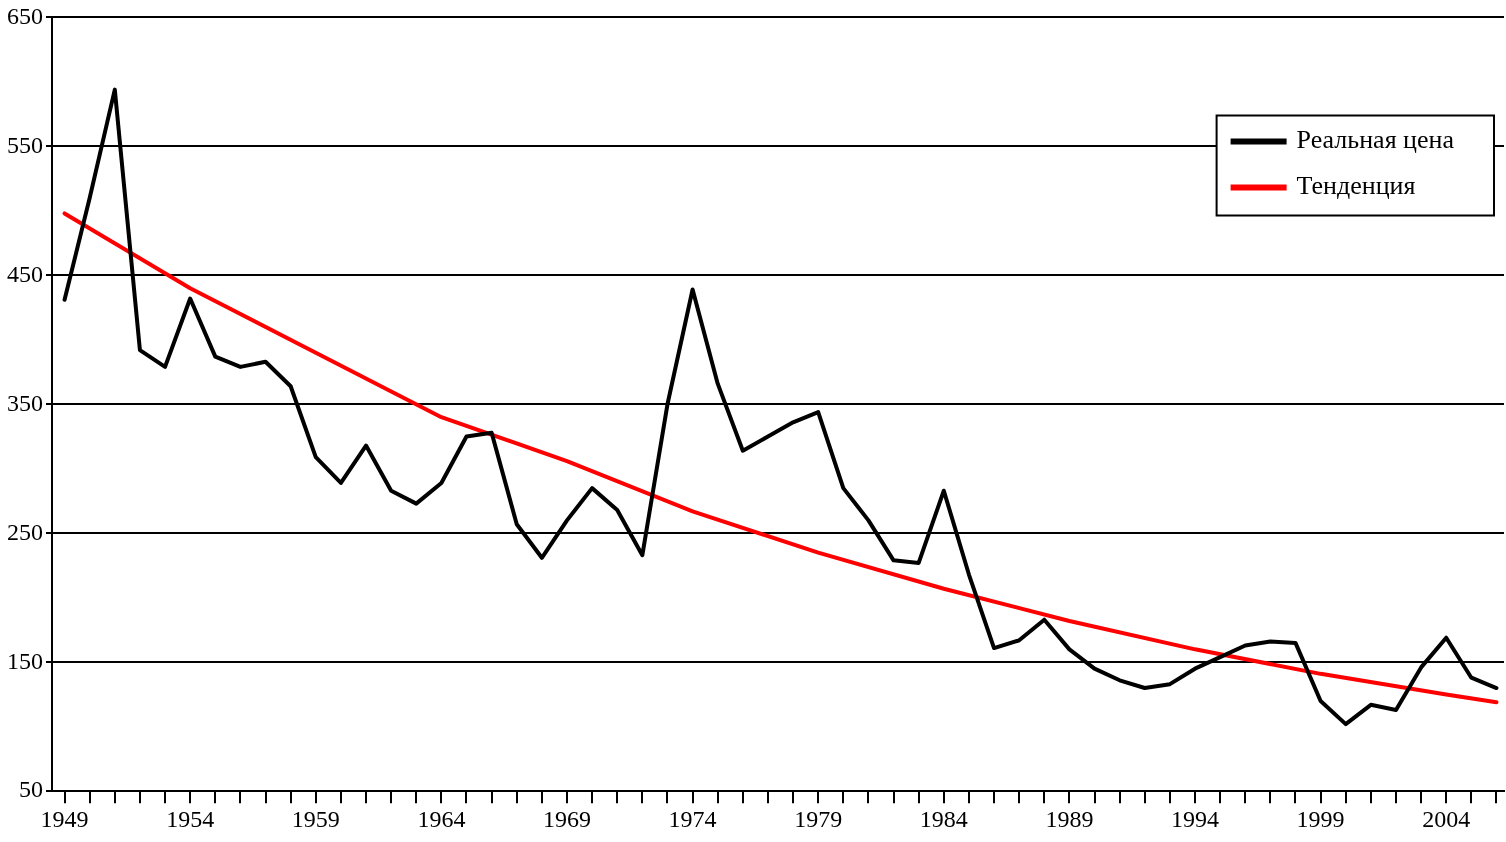 This screenshot has width=1506, height=842. I want to click on x-tick-label: 1954, so click(190, 818).